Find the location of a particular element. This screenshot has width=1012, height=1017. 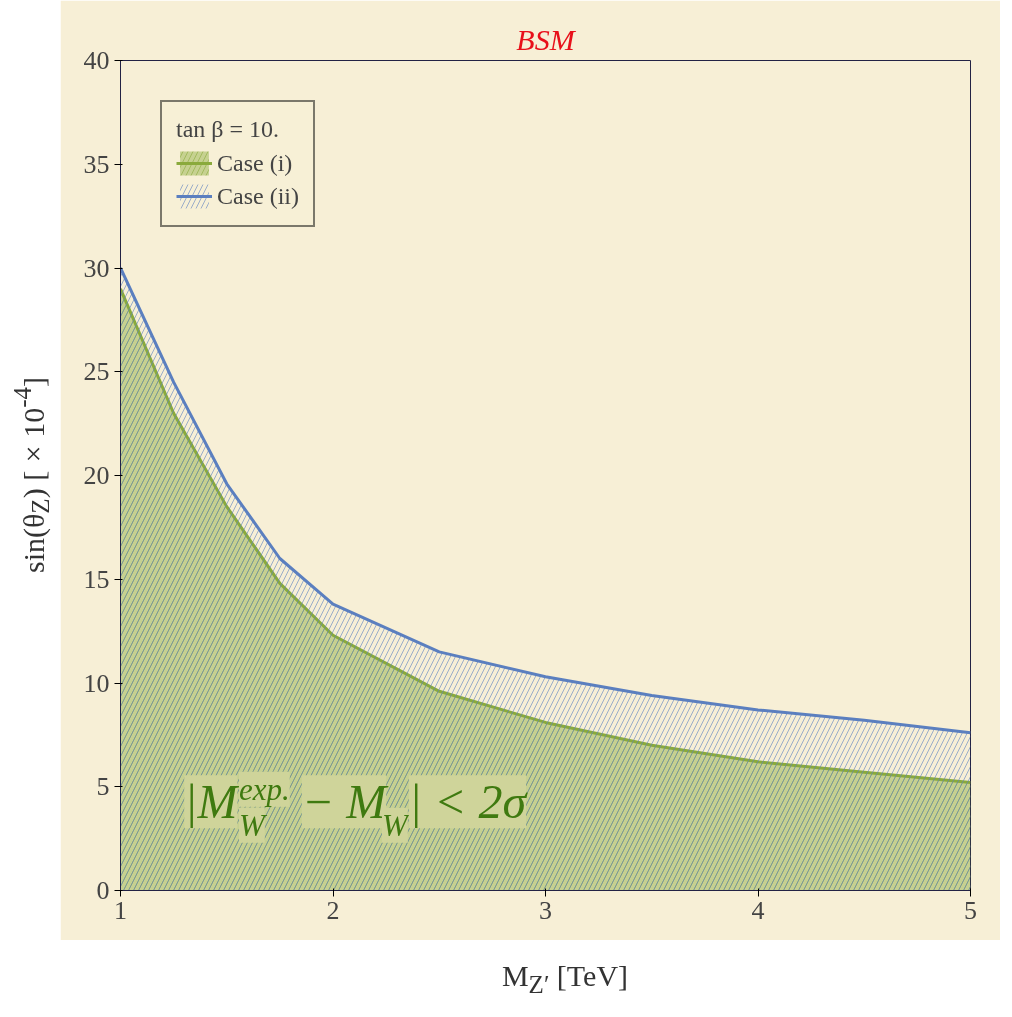

y-tick-label: 30 is located at coordinates (96, 268).